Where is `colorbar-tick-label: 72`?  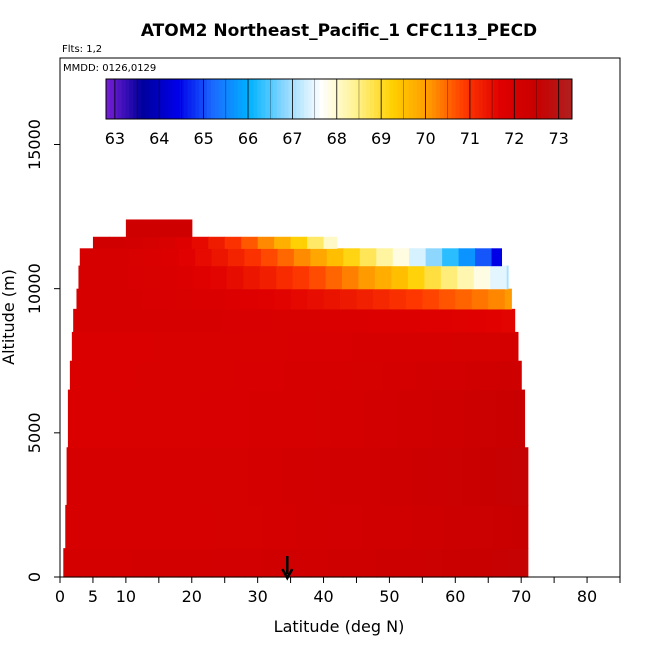
colorbar-tick-label: 72 is located at coordinates (514, 138).